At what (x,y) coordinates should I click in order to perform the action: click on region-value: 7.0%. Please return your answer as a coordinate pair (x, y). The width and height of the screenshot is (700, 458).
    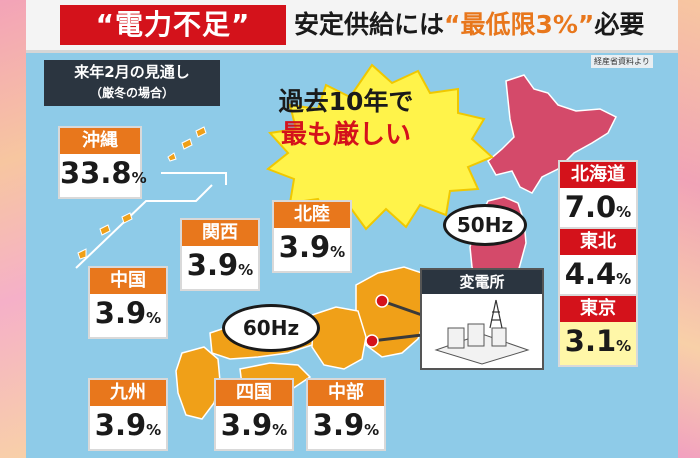
    Looking at the image, I should click on (598, 209).